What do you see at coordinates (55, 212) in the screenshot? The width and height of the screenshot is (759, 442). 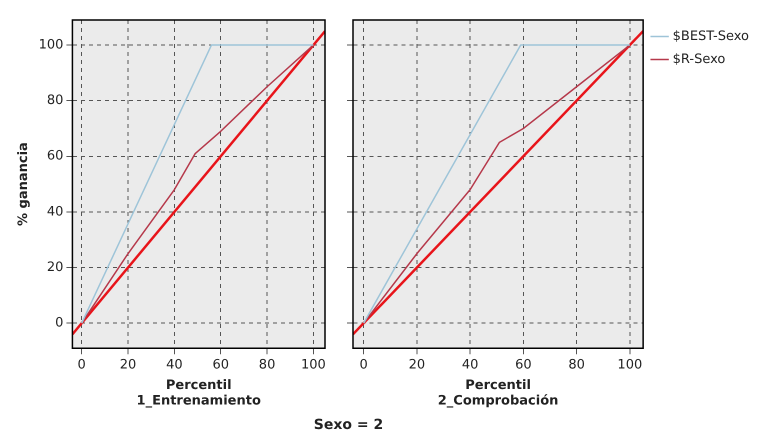 I see `y-tick-label: 40` at bounding box center [55, 212].